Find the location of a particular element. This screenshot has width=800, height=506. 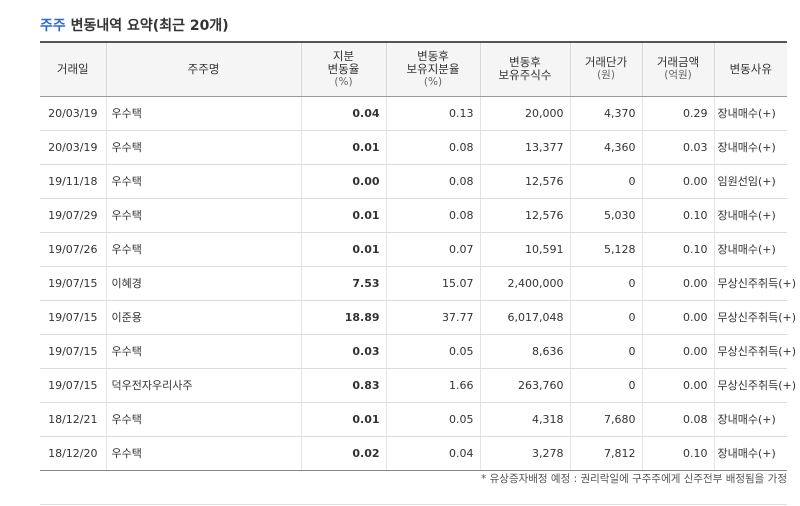

cell-price: 5,128 is located at coordinates (605, 249).